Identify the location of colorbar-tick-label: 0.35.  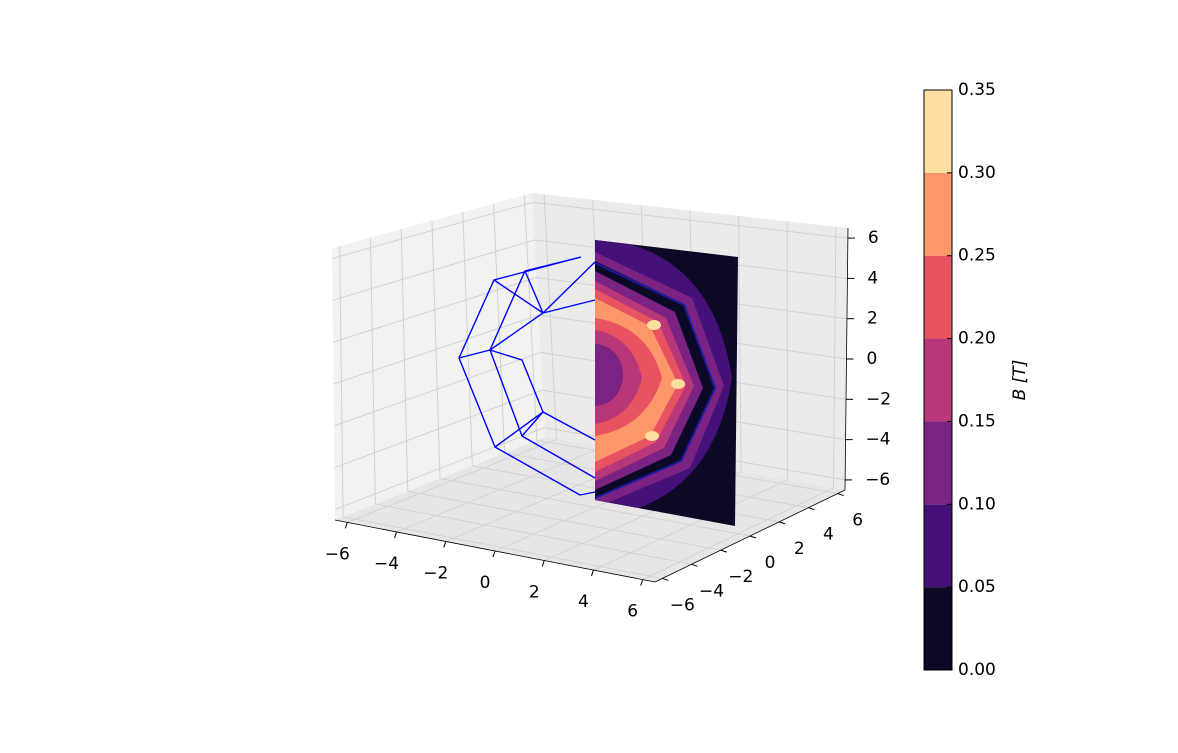
(977, 90).